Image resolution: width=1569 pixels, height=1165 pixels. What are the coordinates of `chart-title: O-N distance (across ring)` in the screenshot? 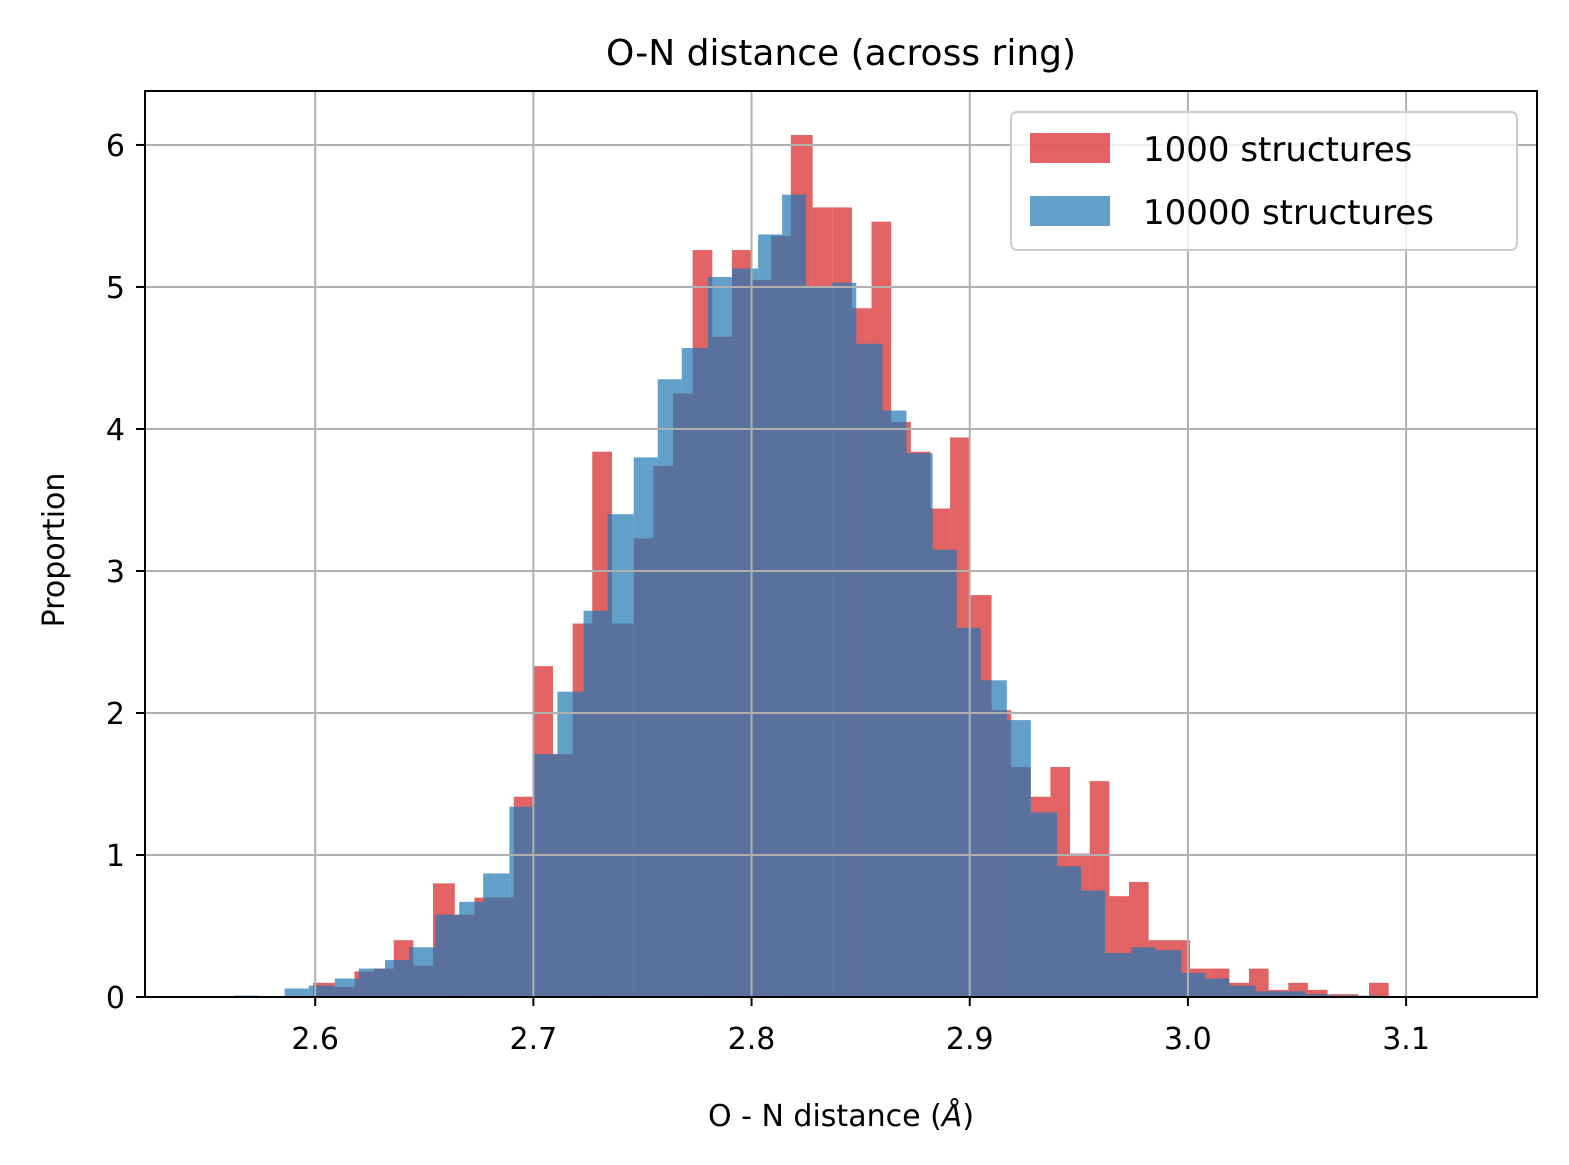 It's located at (841, 53).